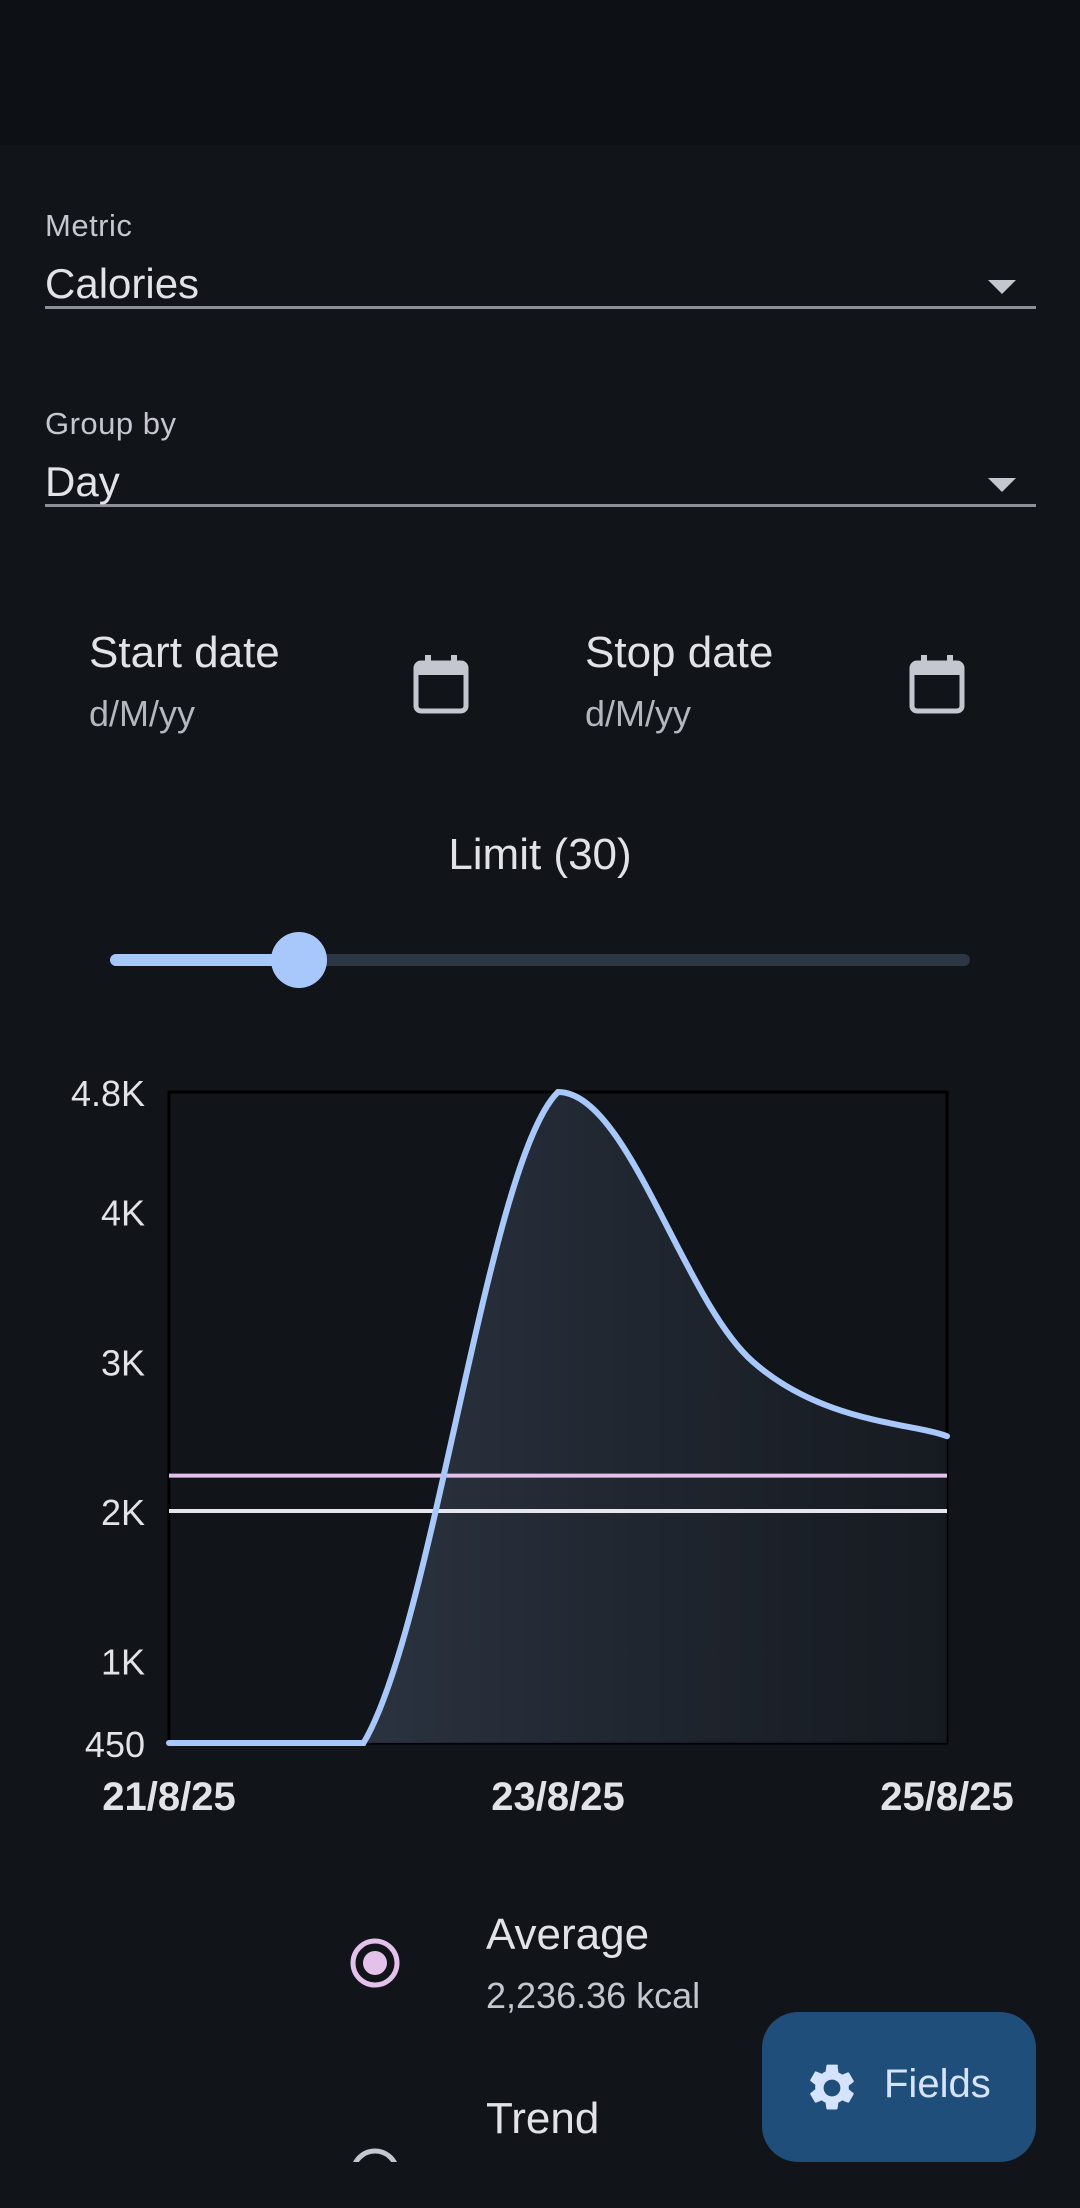 The width and height of the screenshot is (1080, 2208). I want to click on group-by-label: Group by, so click(111, 424).